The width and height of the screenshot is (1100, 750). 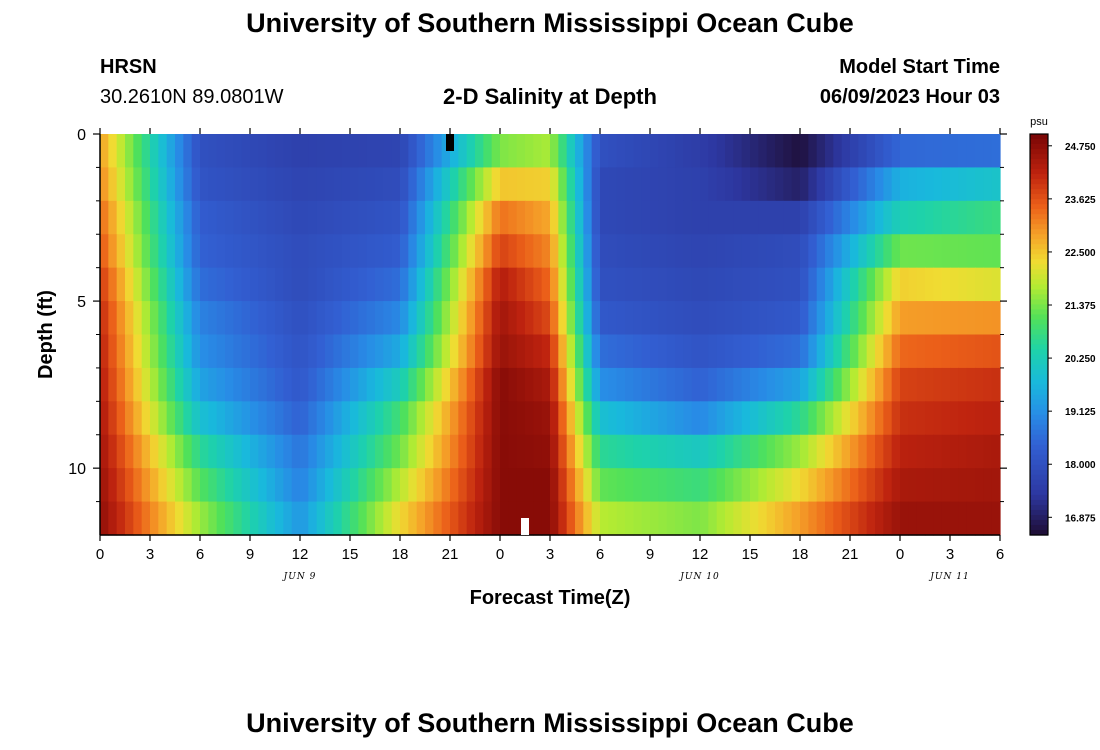 I want to click on colorbar-frame, so click(x=1039, y=334).